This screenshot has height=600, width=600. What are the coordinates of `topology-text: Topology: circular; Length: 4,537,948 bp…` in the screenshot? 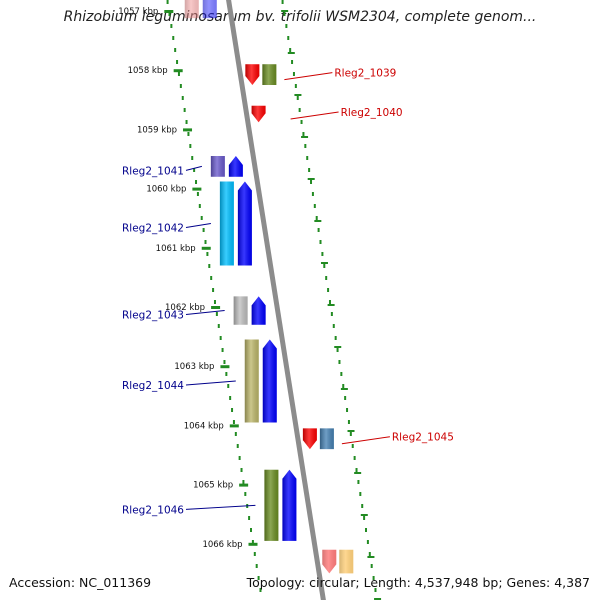 It's located at (418, 582).